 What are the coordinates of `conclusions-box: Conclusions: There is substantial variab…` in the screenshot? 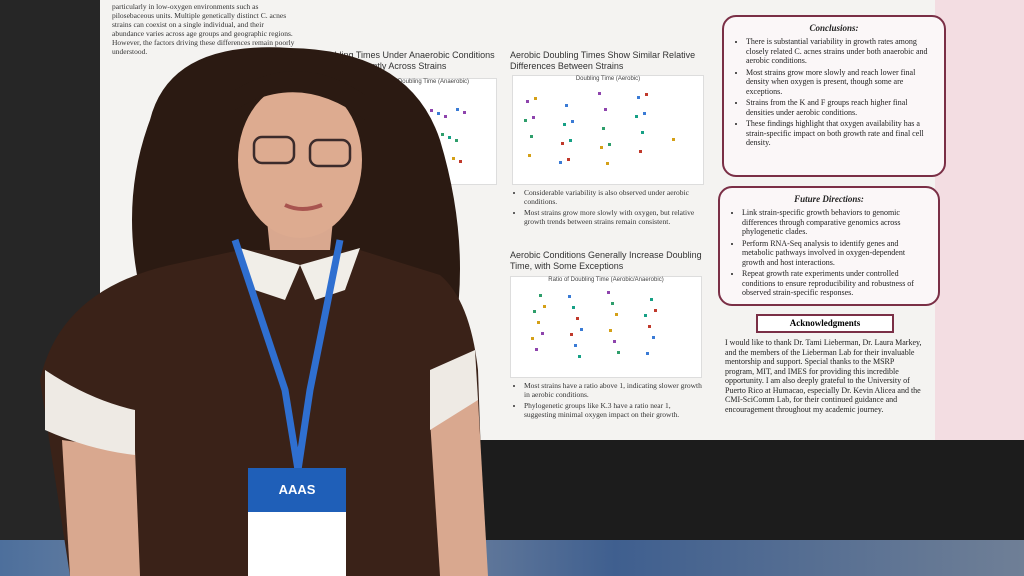 It's located at (834, 96).